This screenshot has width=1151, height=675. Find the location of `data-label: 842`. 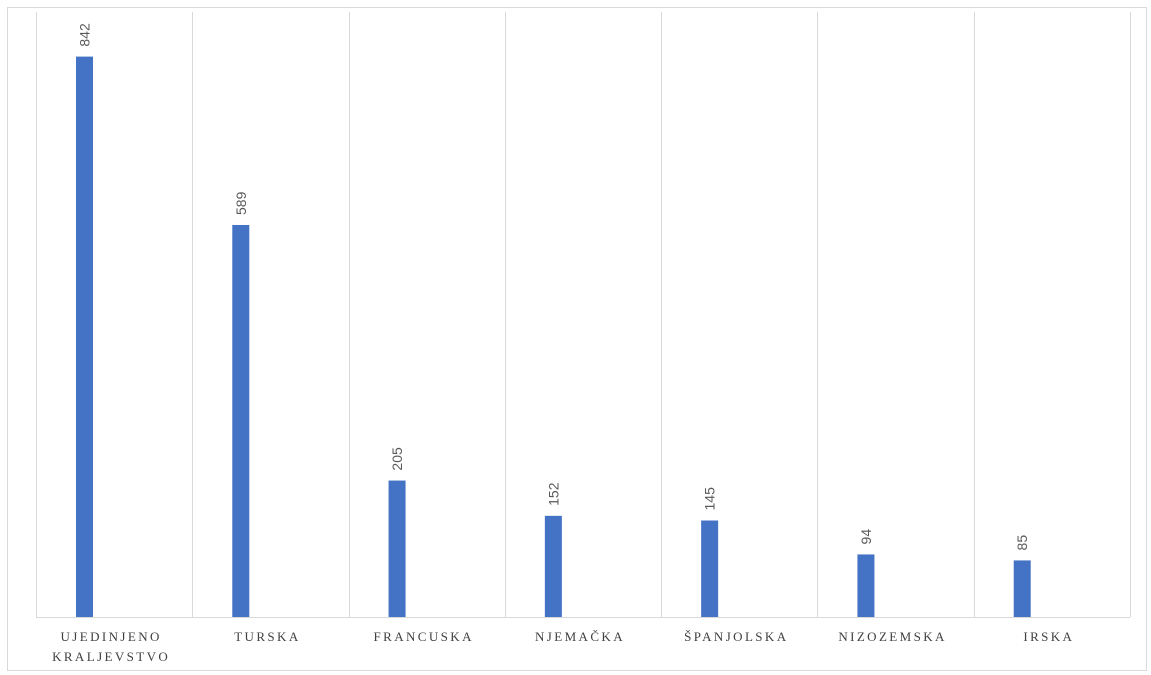

data-label: 842 is located at coordinates (85, 35).